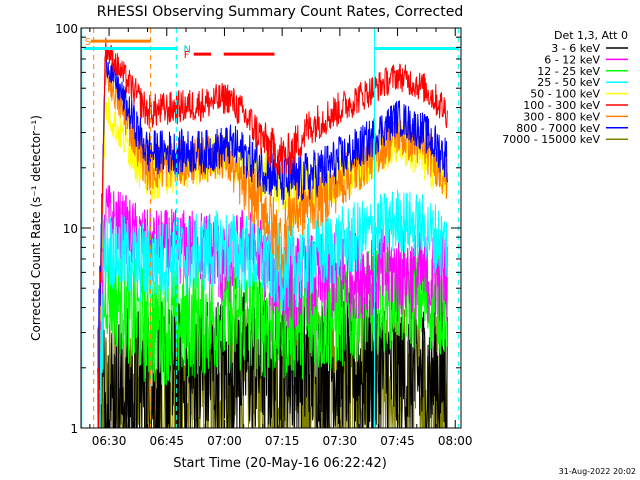 The width and height of the screenshot is (640, 480). I want to click on legend-label: 3 - 6 keV, so click(575, 48).